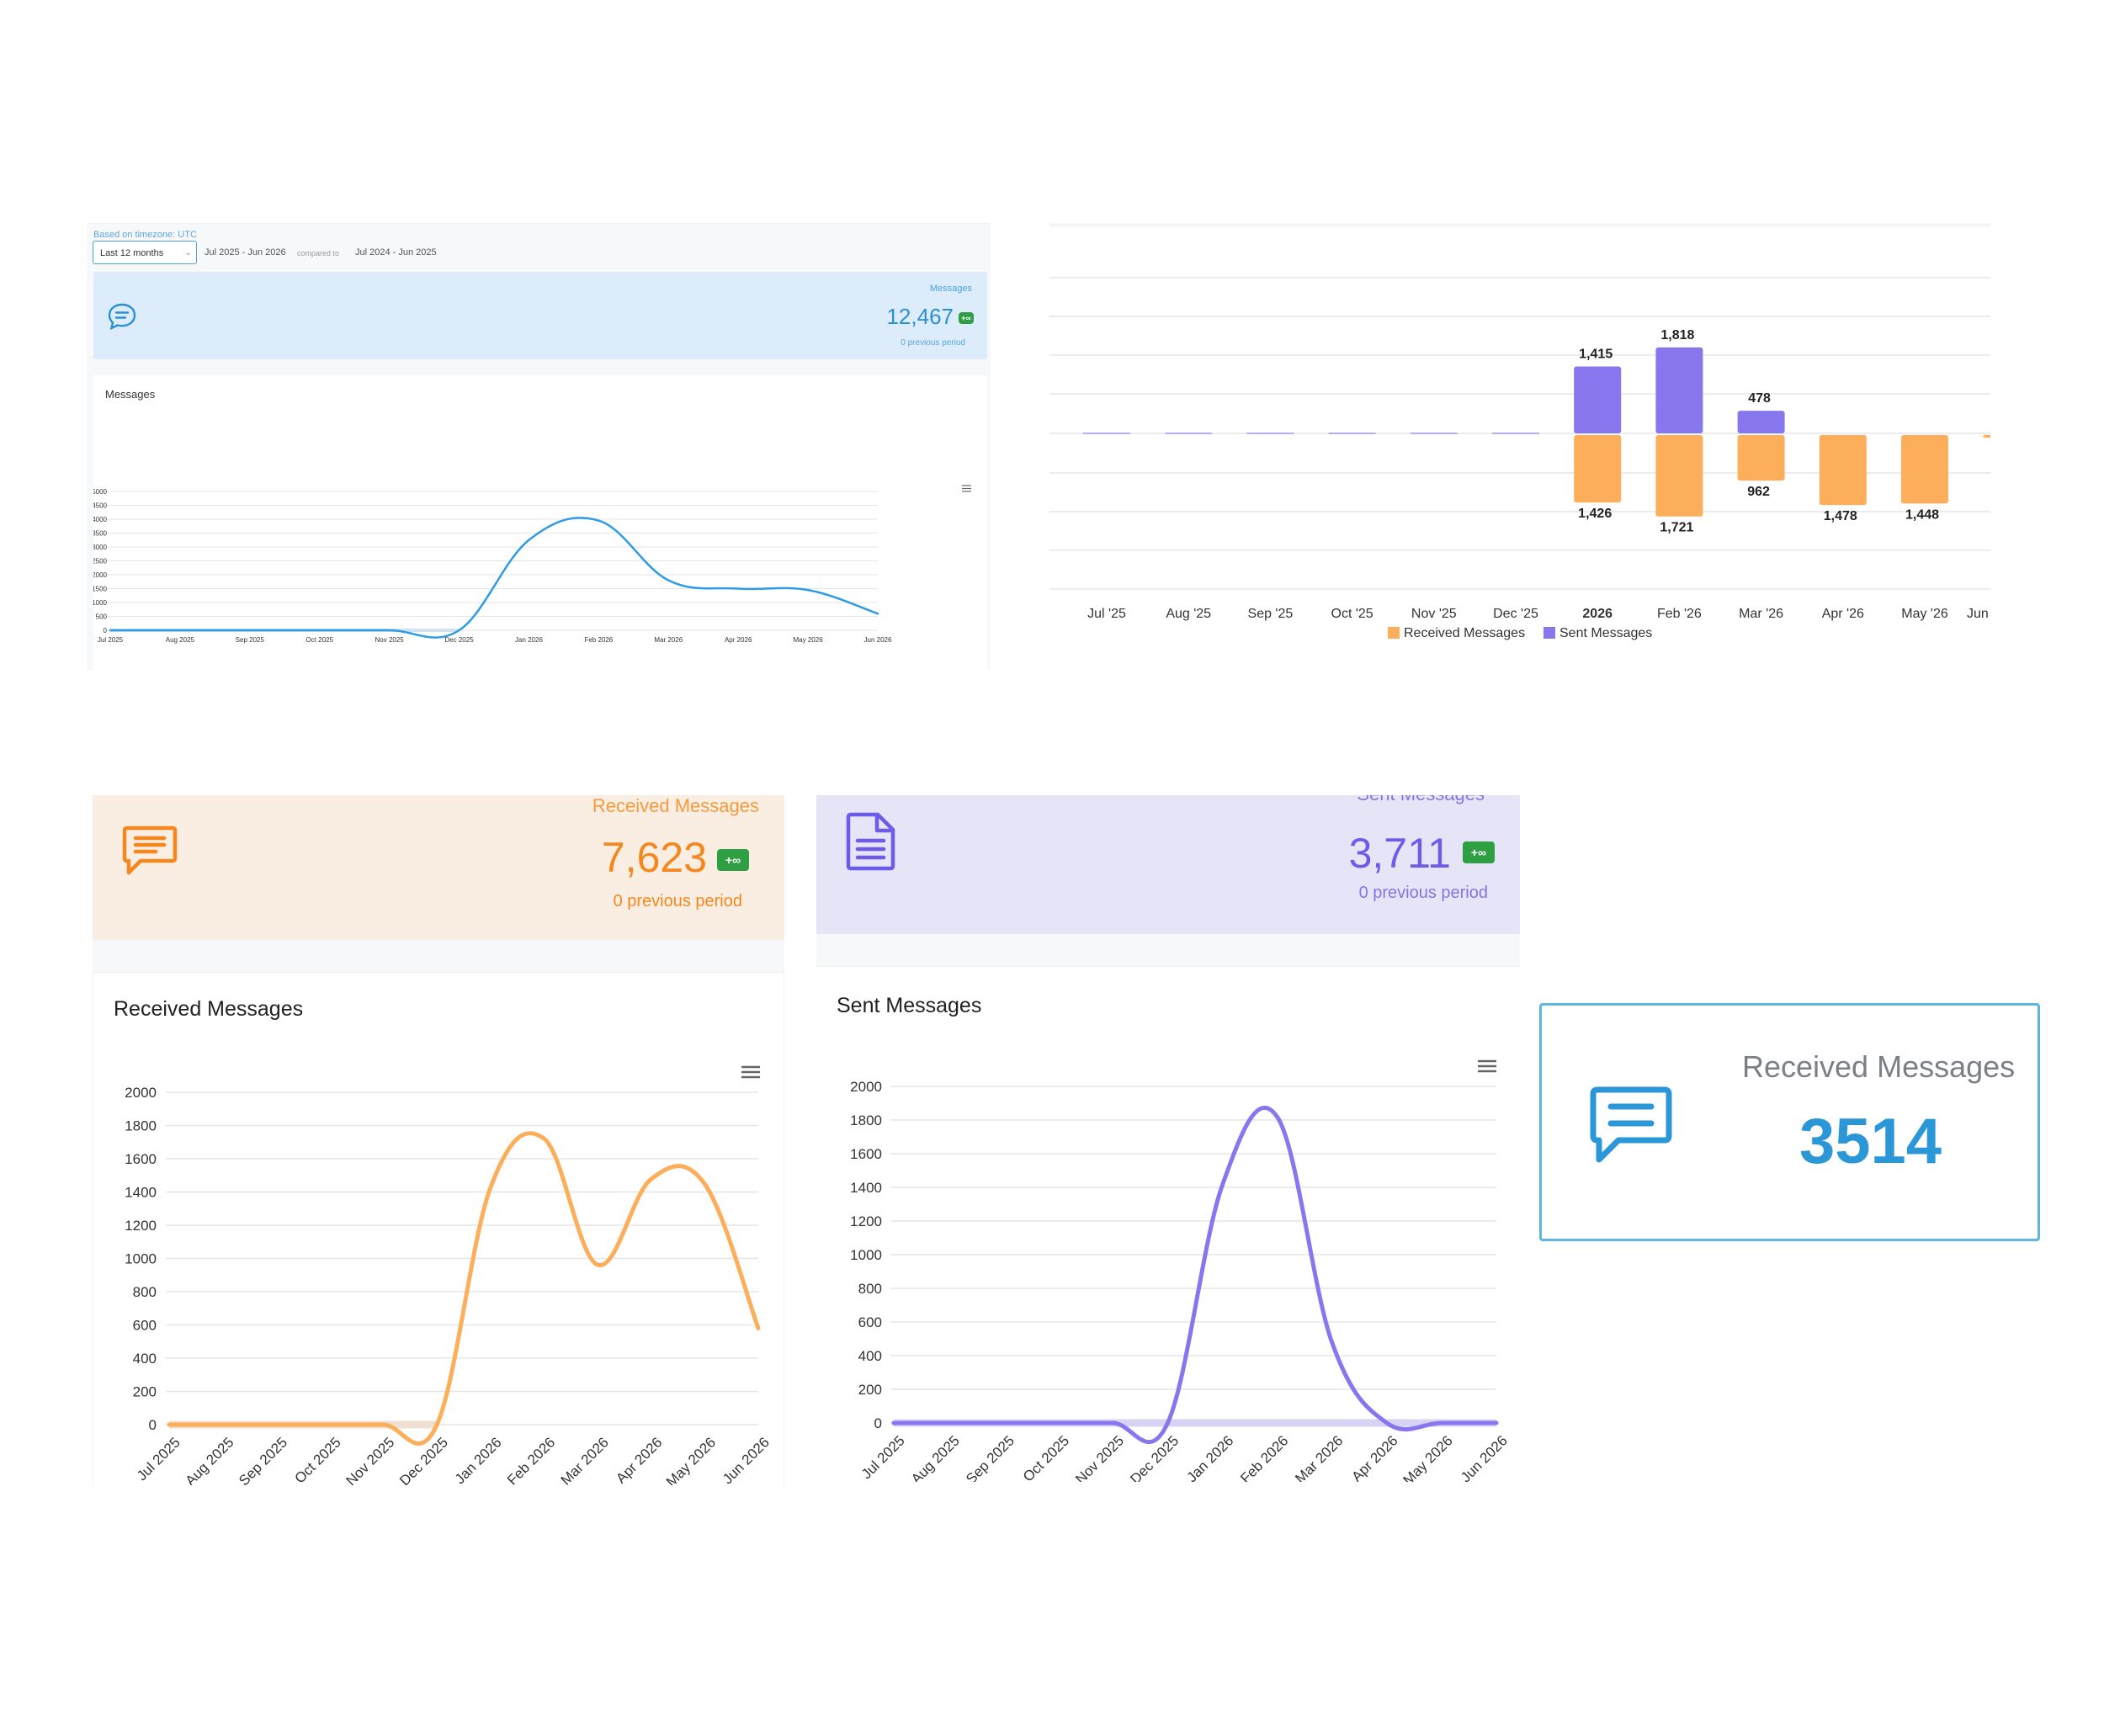 The height and width of the screenshot is (1736, 2104). What do you see at coordinates (1188, 614) in the screenshot?
I see `x-tick-label: Aug '25` at bounding box center [1188, 614].